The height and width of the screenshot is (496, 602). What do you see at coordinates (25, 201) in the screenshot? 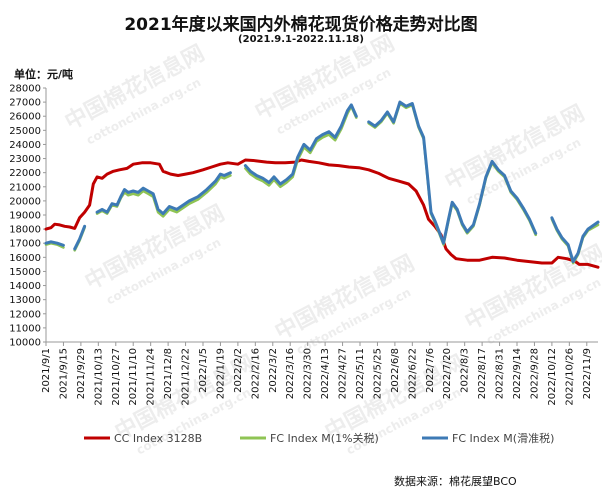
I see `y-tick-label: 20000` at bounding box center [25, 201].